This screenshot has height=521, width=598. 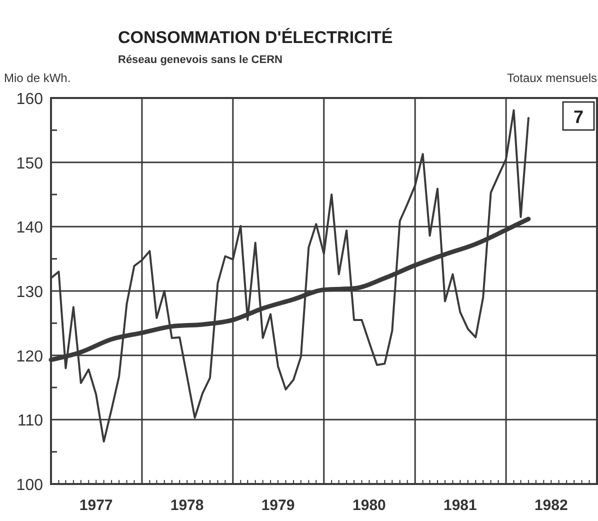 What do you see at coordinates (551, 78) in the screenshot?
I see `text: Totaux mensuels` at bounding box center [551, 78].